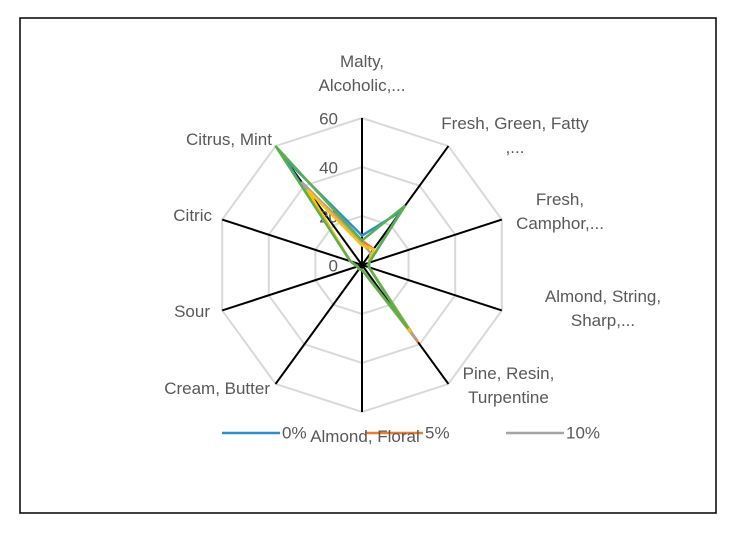  Describe the element at coordinates (192, 311) in the screenshot. I see `category-label: Sour` at that location.